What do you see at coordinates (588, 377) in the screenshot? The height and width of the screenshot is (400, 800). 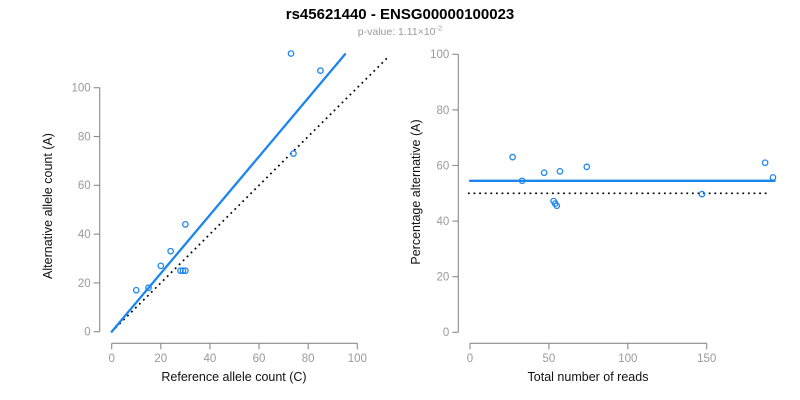 I see `x-axis-title: Total number of reads` at bounding box center [588, 377].